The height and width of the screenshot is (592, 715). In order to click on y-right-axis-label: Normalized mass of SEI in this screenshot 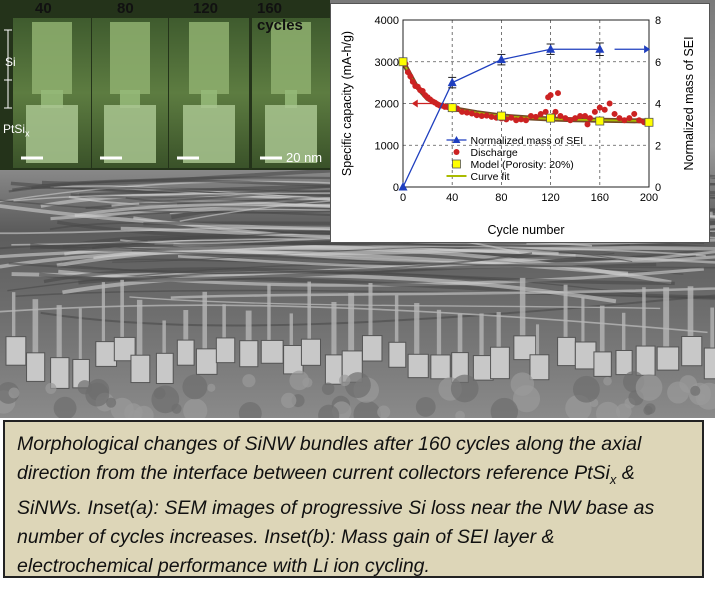, I will do `click(689, 103)`.